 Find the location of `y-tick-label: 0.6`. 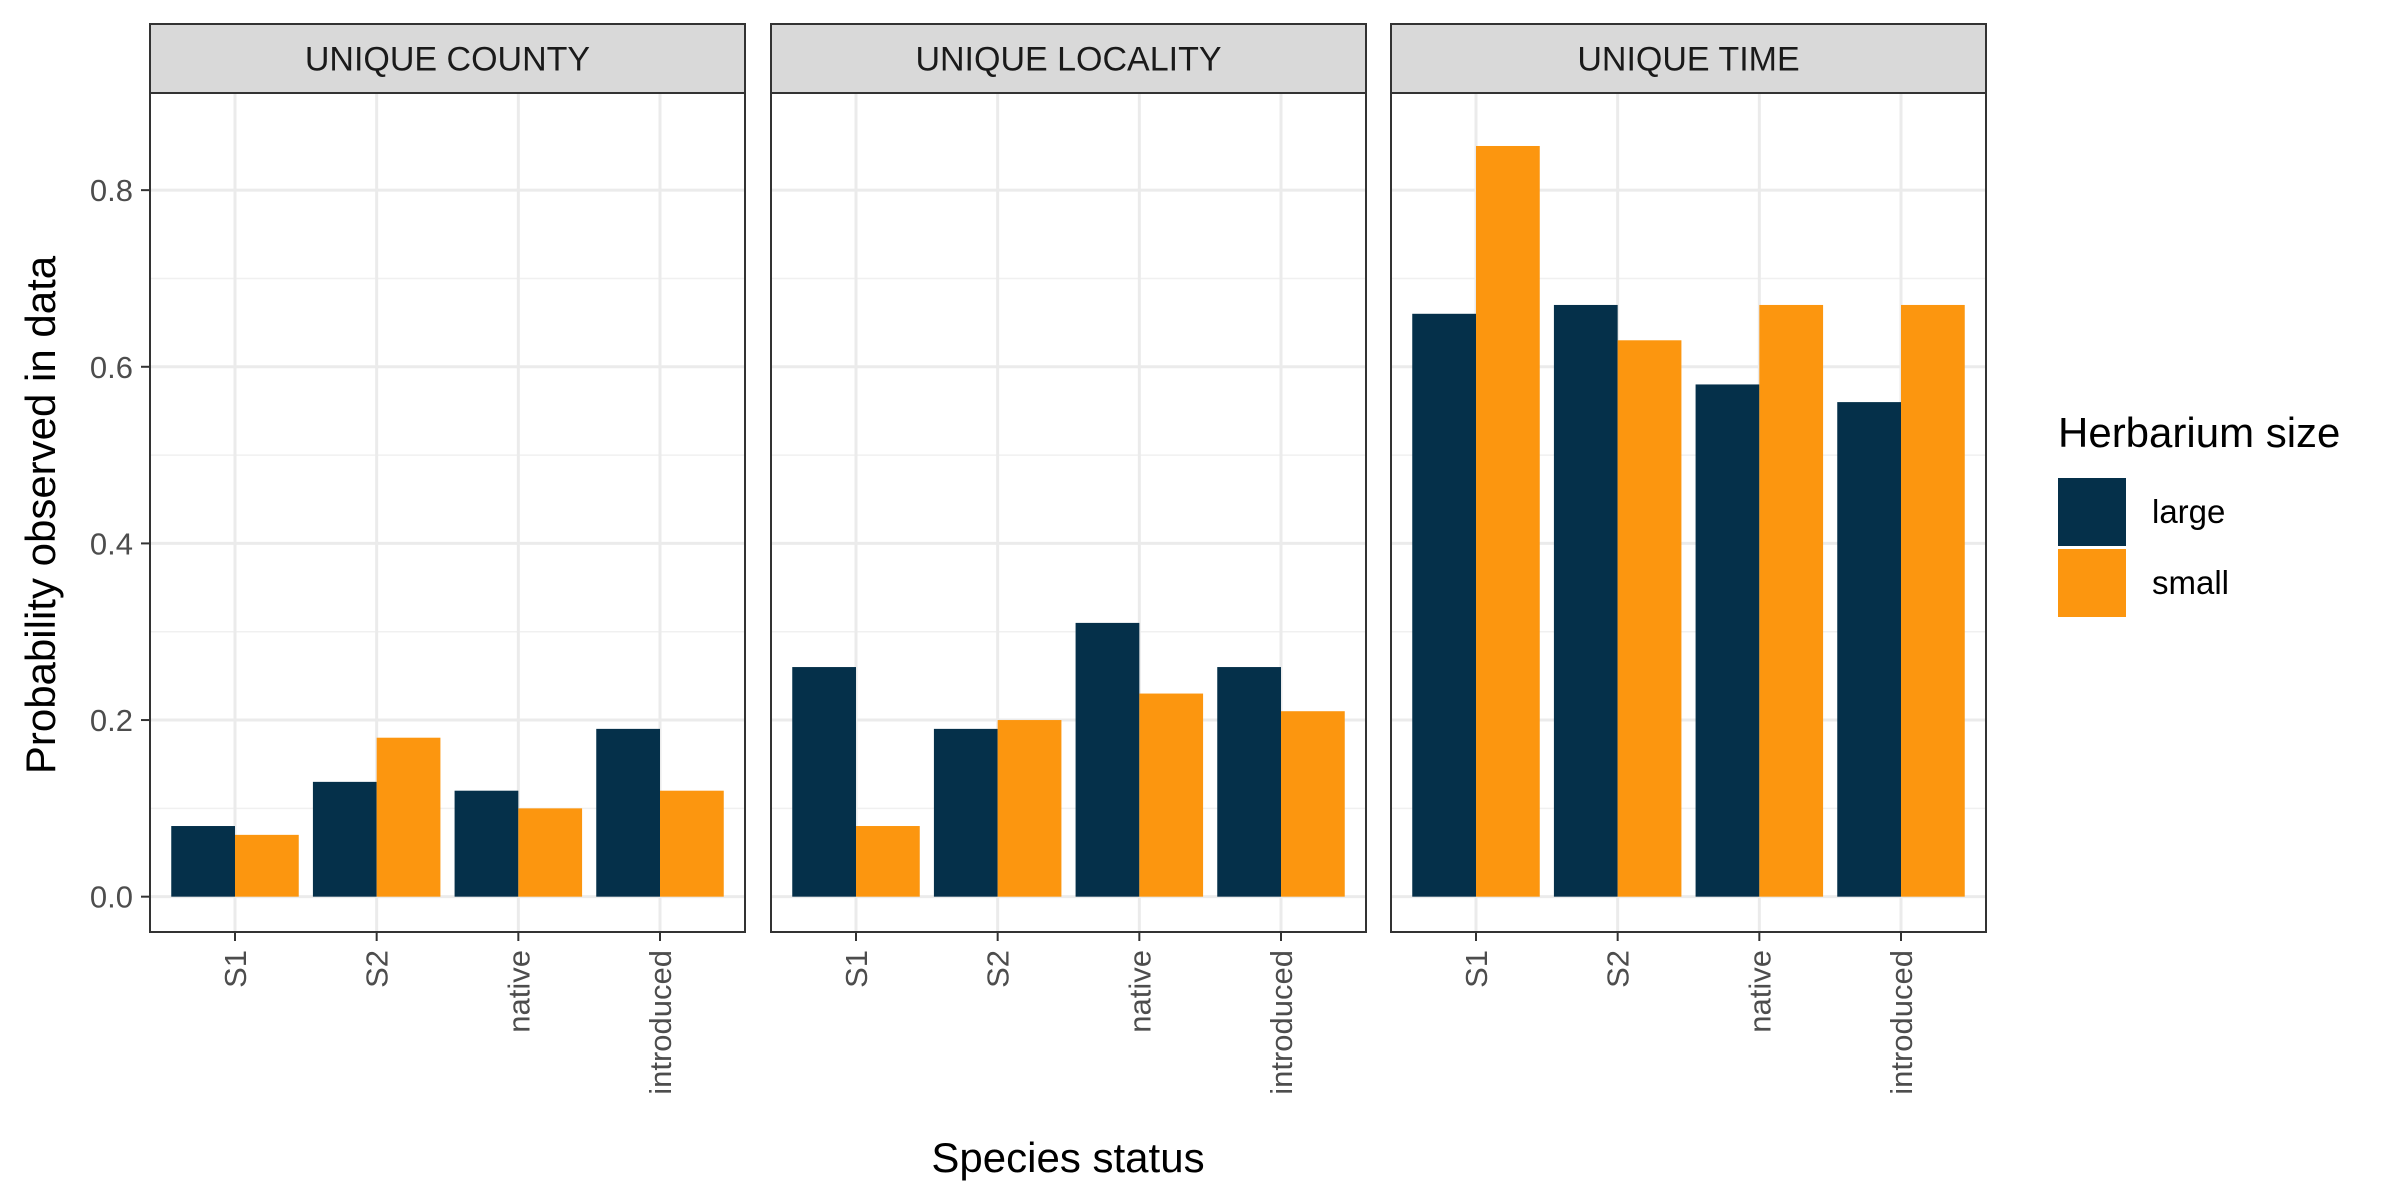

y-tick-label: 0.6 is located at coordinates (111, 367).